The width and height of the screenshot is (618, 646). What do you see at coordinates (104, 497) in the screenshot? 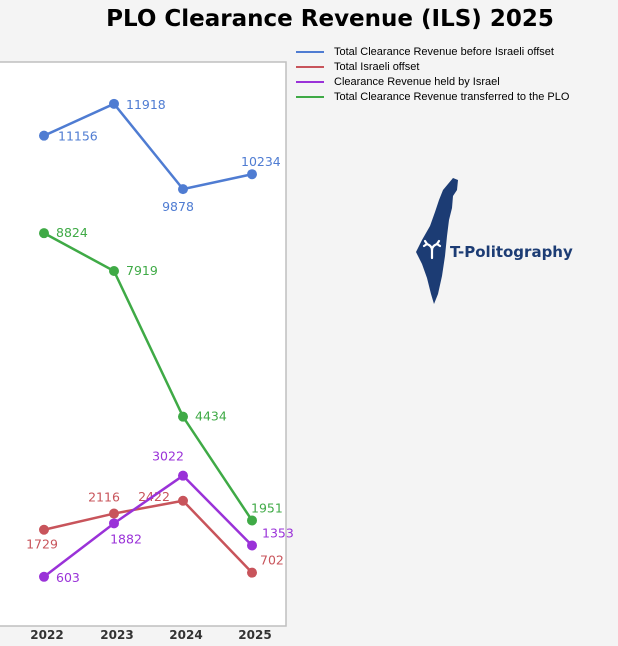
I see `data-label: 2116` at bounding box center [104, 497].